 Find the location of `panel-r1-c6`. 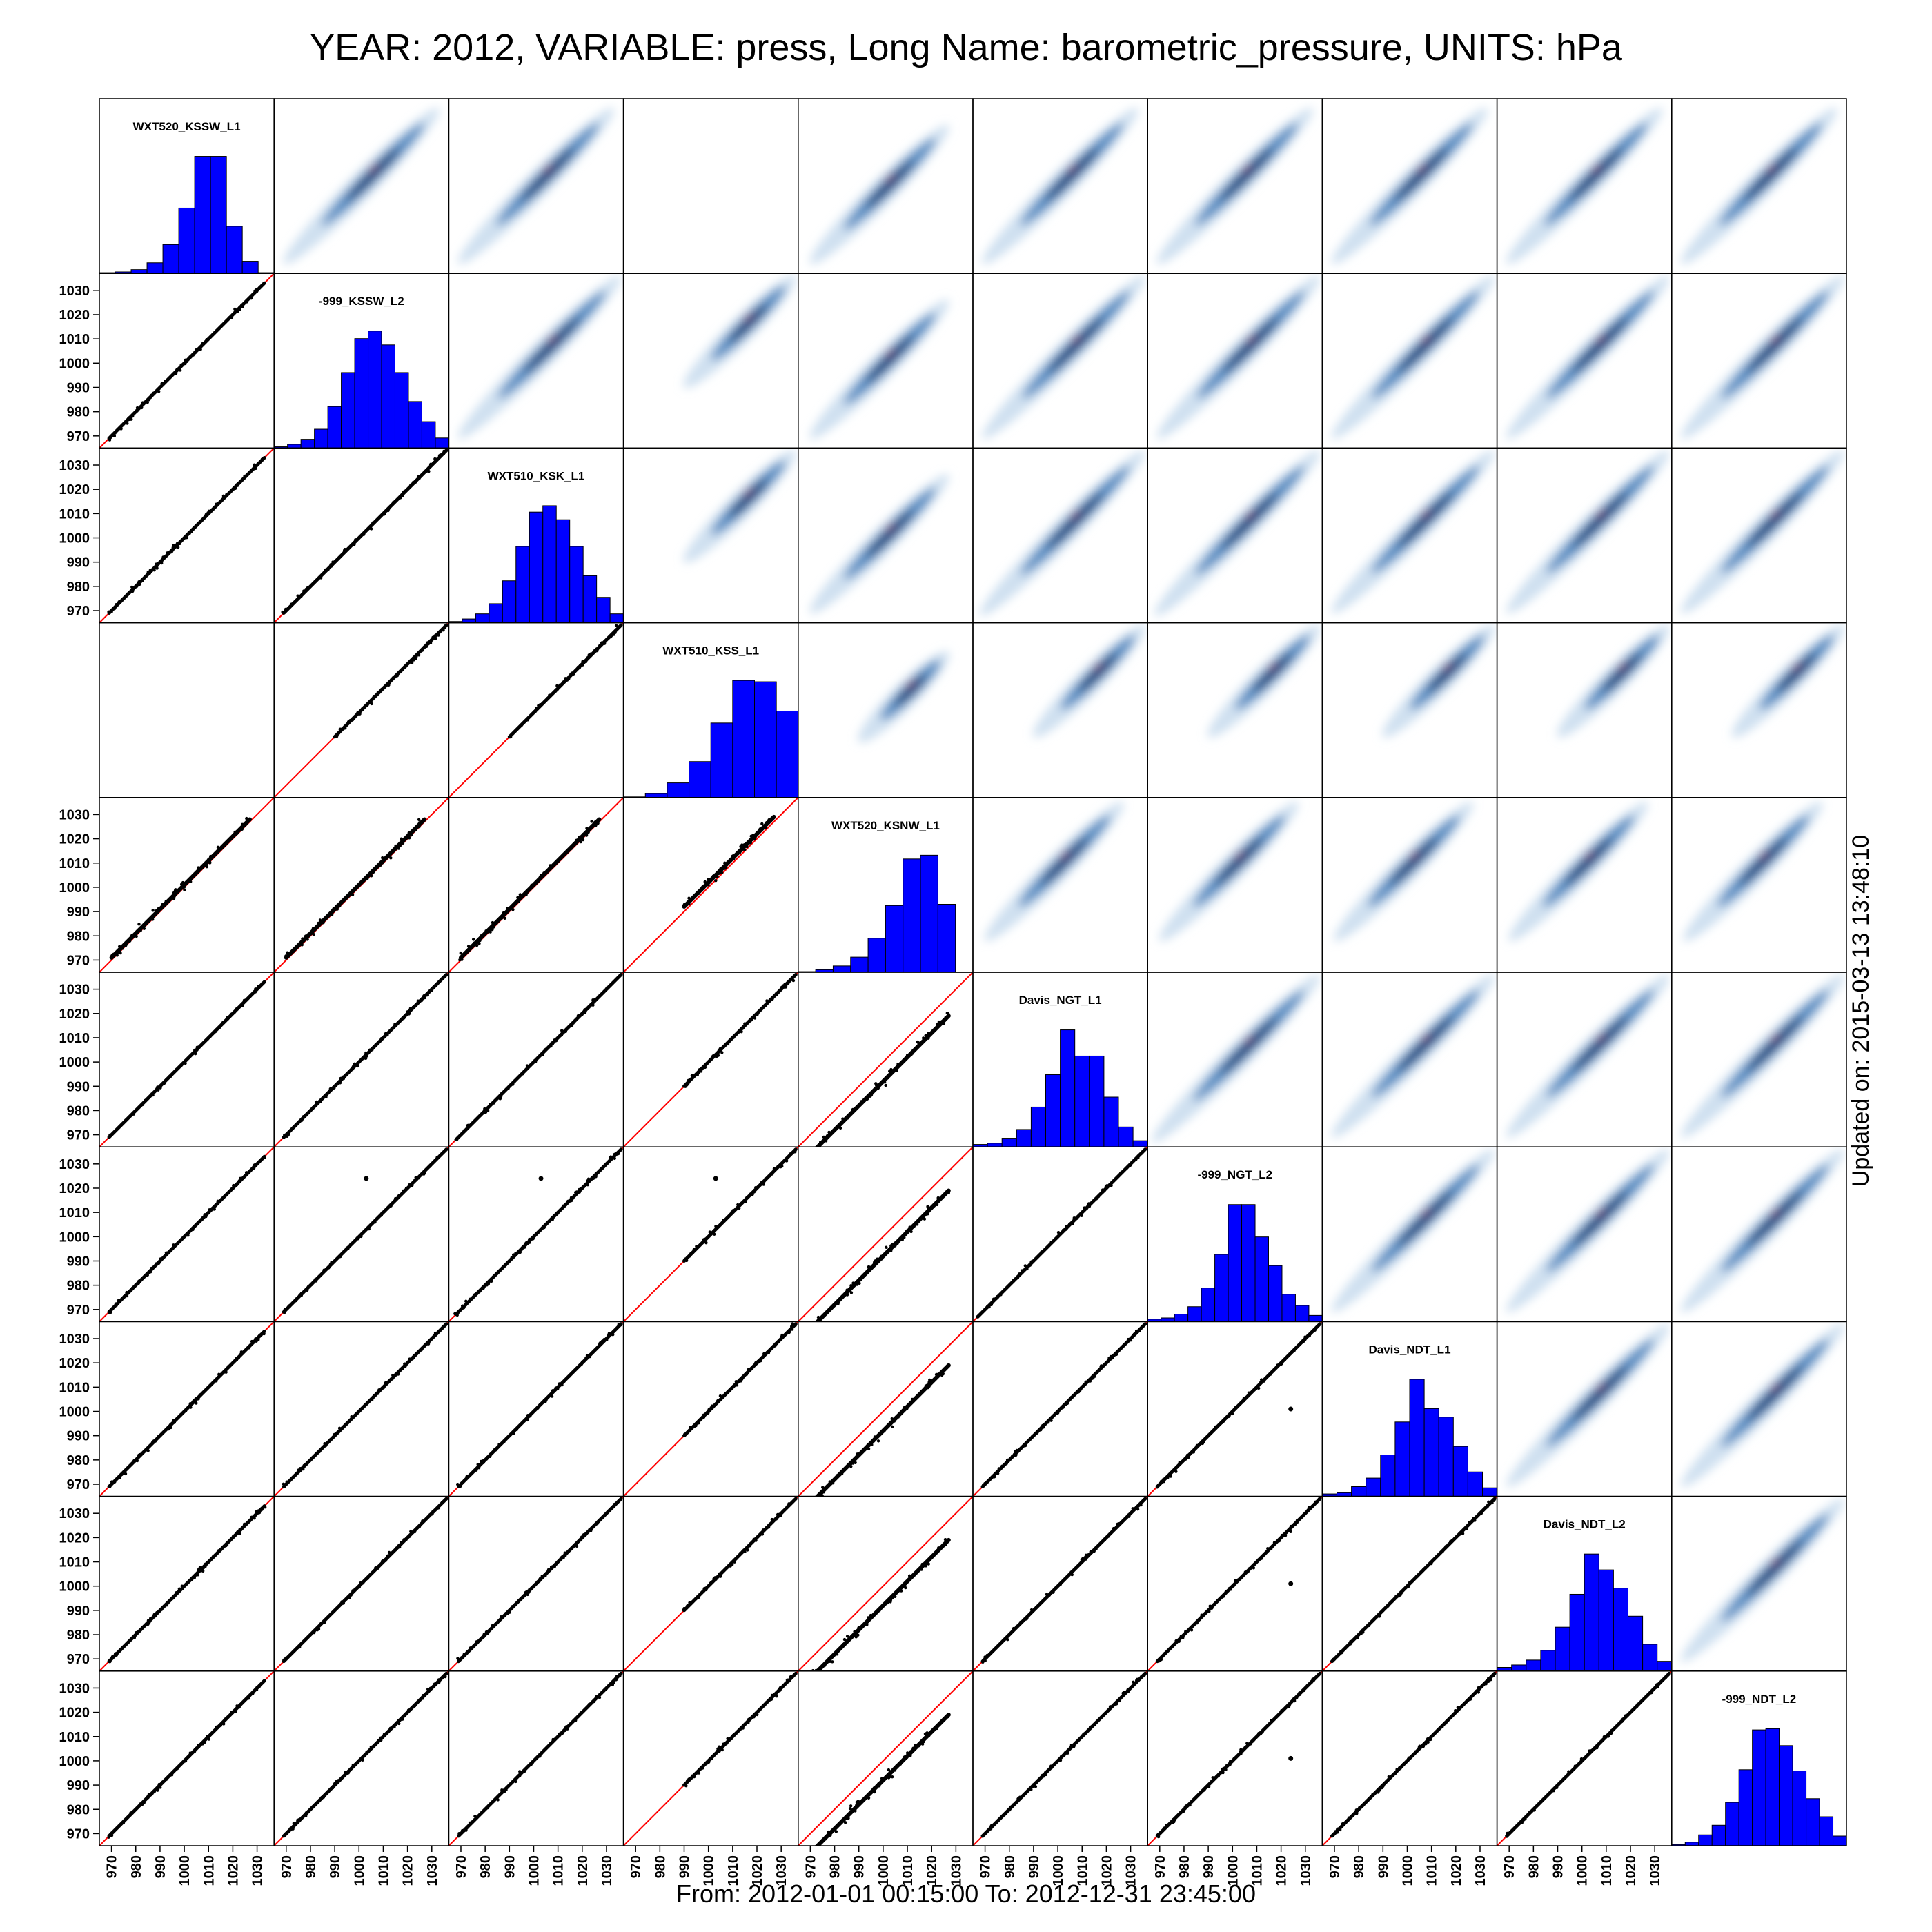

panel-r1-c6 is located at coordinates (1235, 361).